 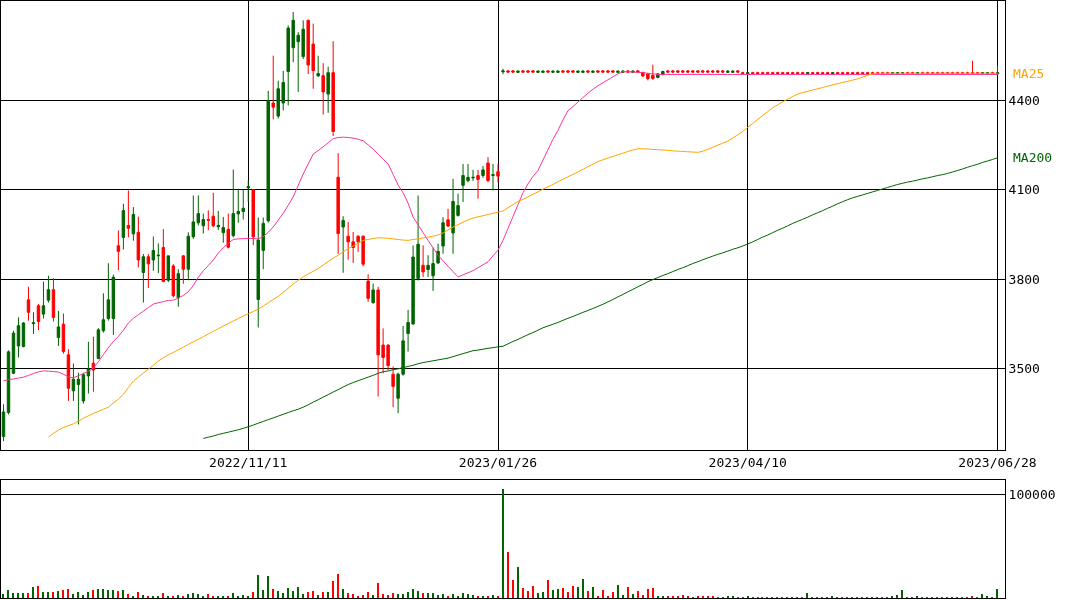 What do you see at coordinates (747, 462) in the screenshot?
I see `x-tick-label: 2023/04/10` at bounding box center [747, 462].